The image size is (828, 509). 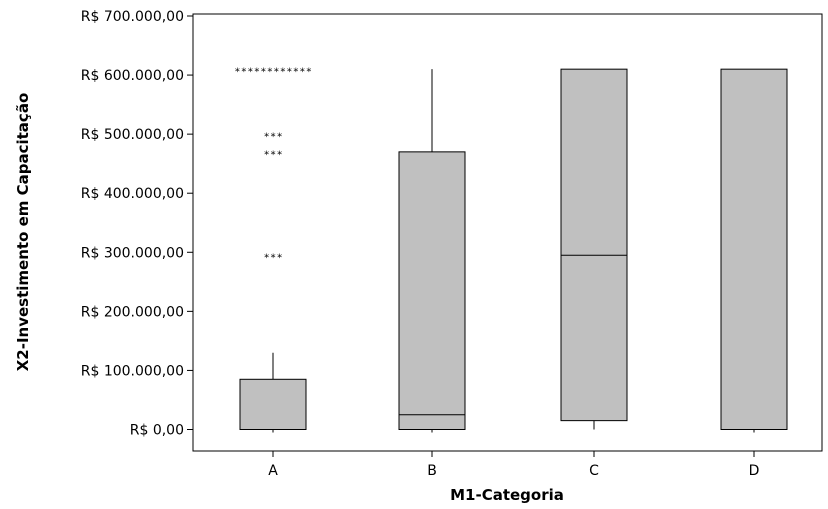 What do you see at coordinates (132, 17) in the screenshot?
I see `y-tick-label: R$ 700.000,00` at bounding box center [132, 17].